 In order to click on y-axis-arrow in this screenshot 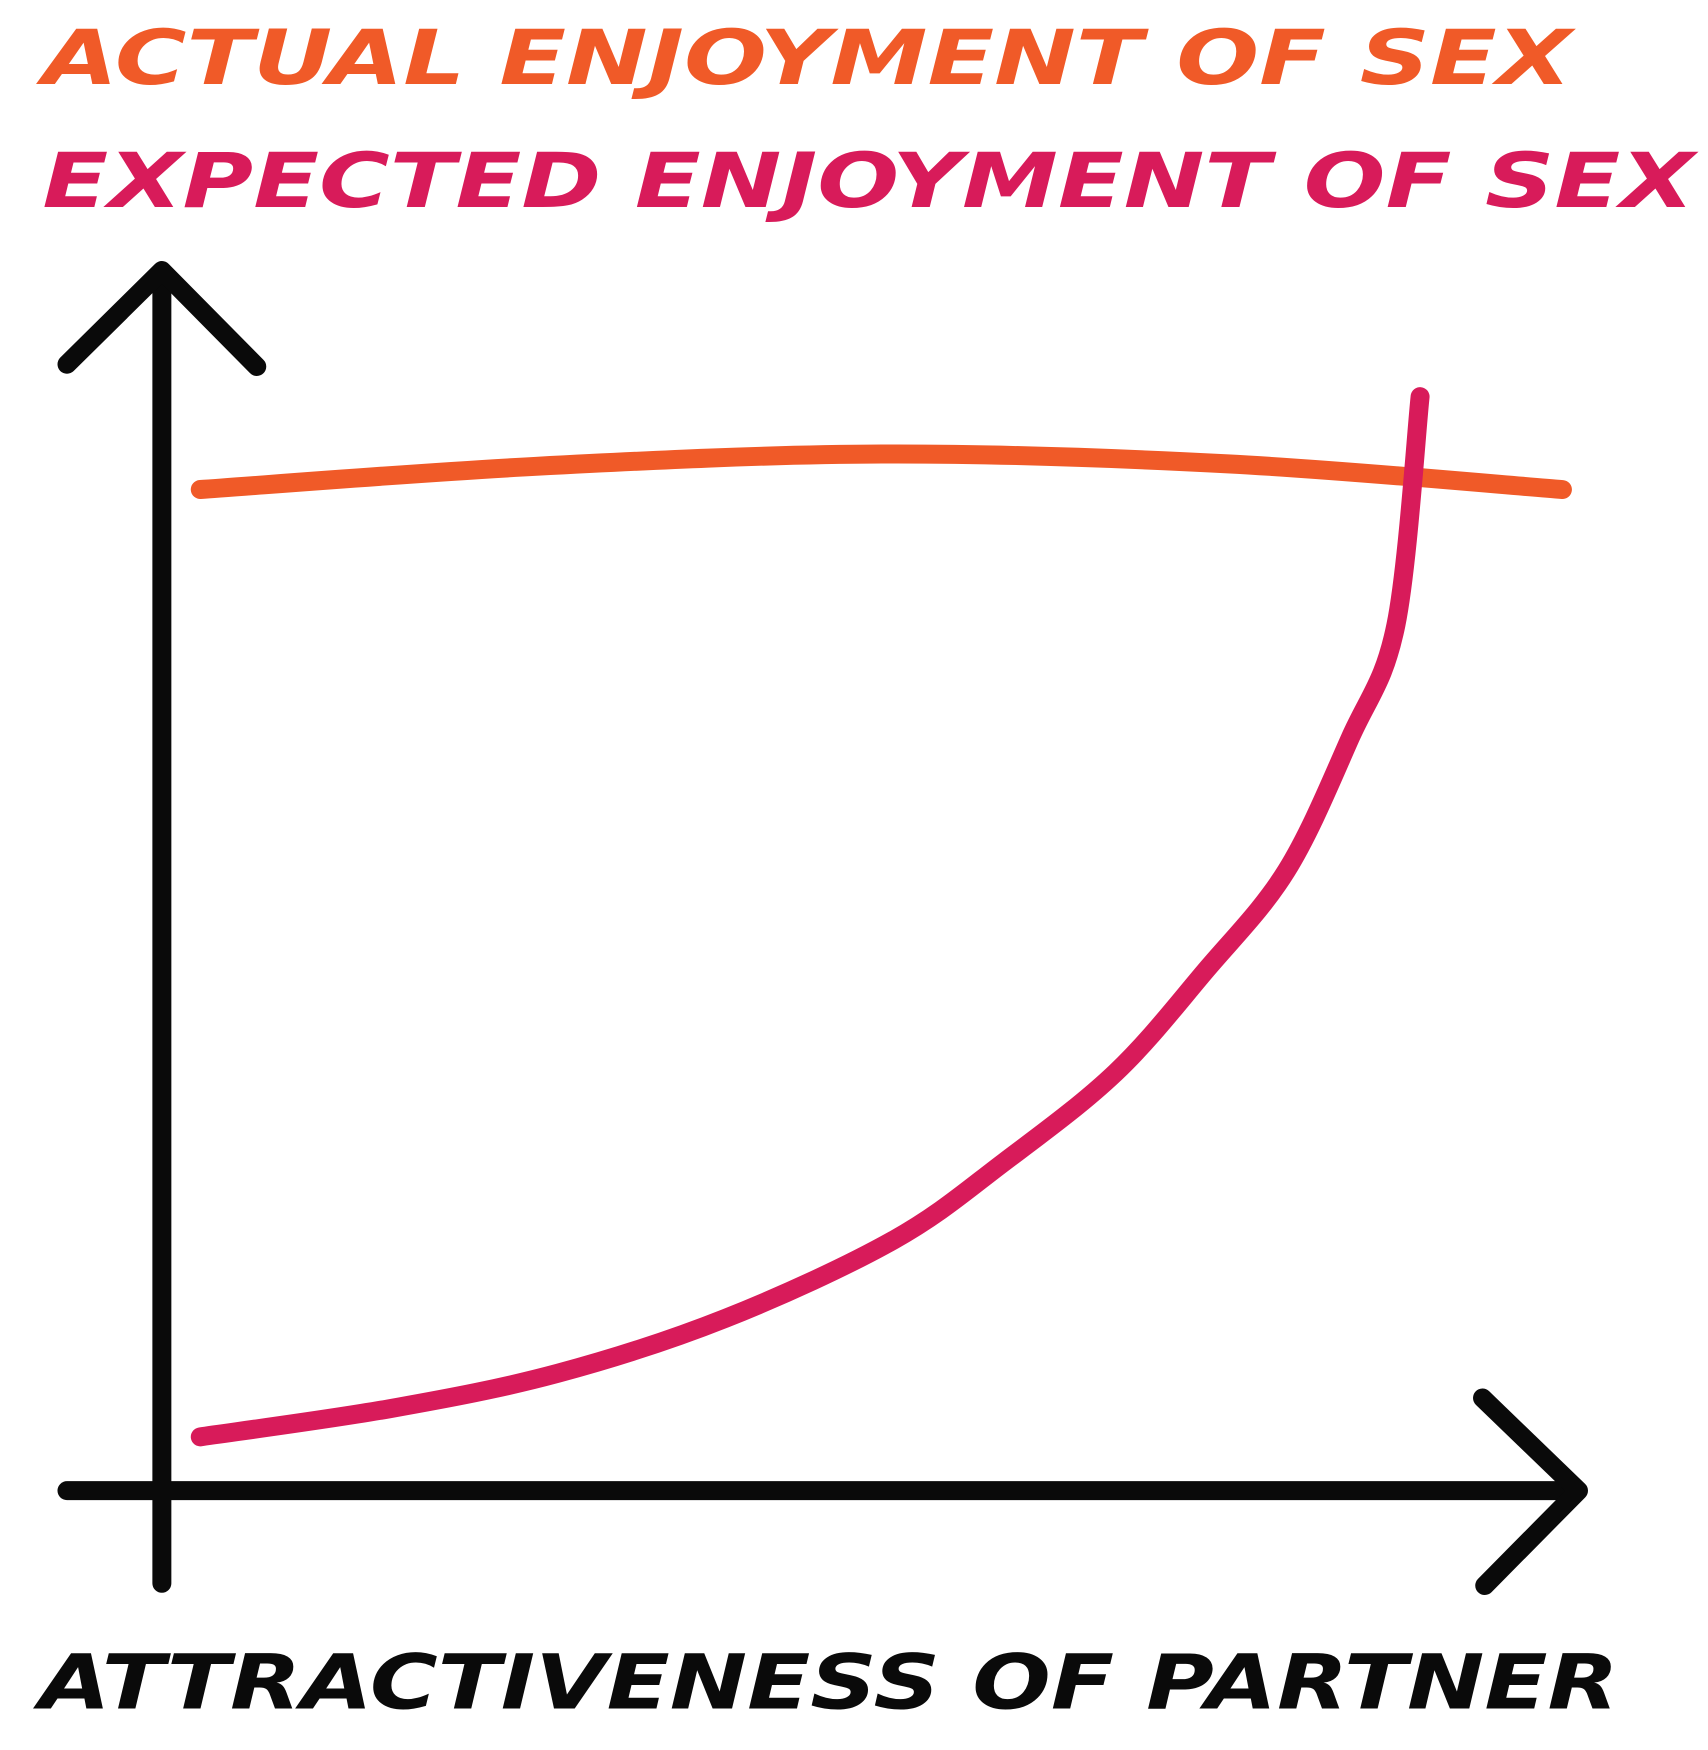, I will do `click(162, 318)`.